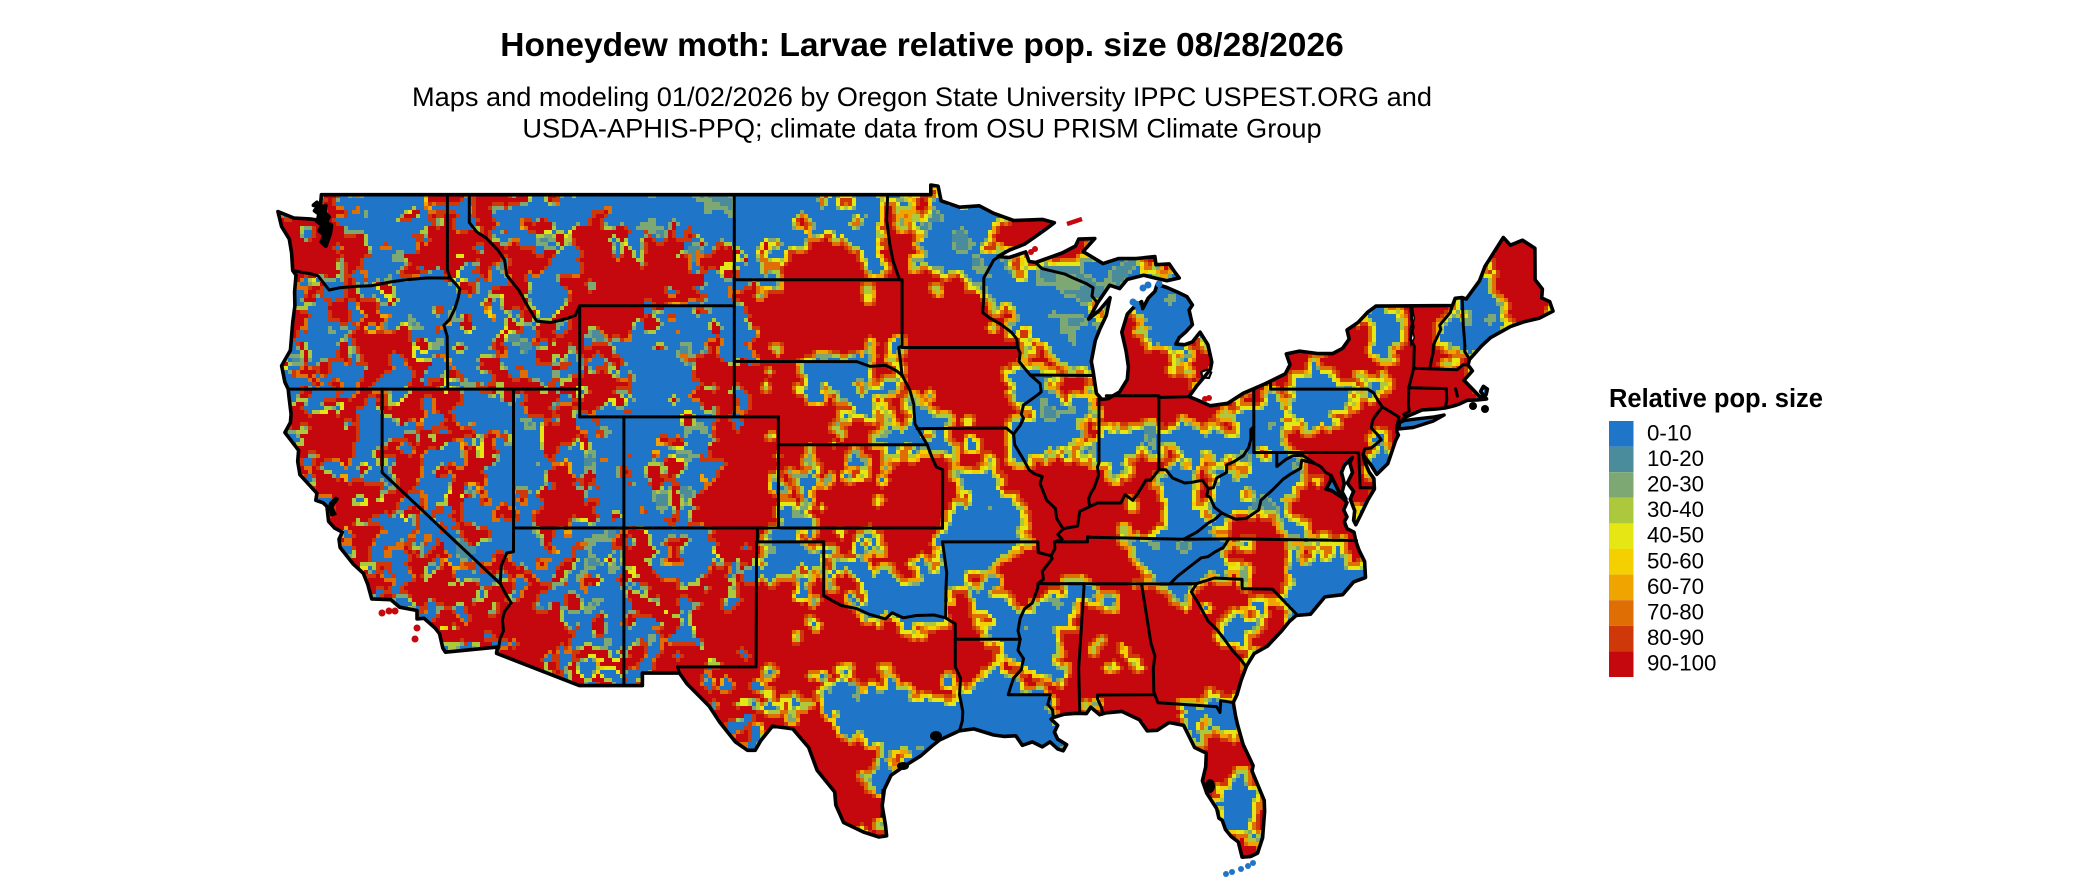  I want to click on svg-text: 20-30, so click(1675, 484).